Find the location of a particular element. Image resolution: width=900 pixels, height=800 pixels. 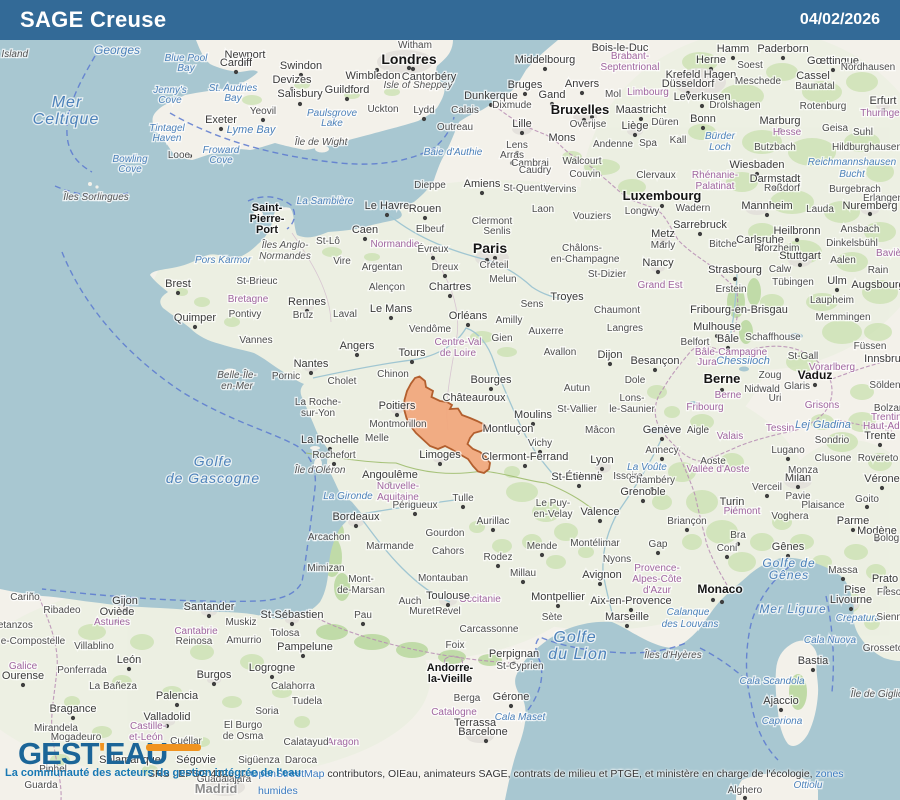

map-label: Fiesole is located at coordinates (888, 592).